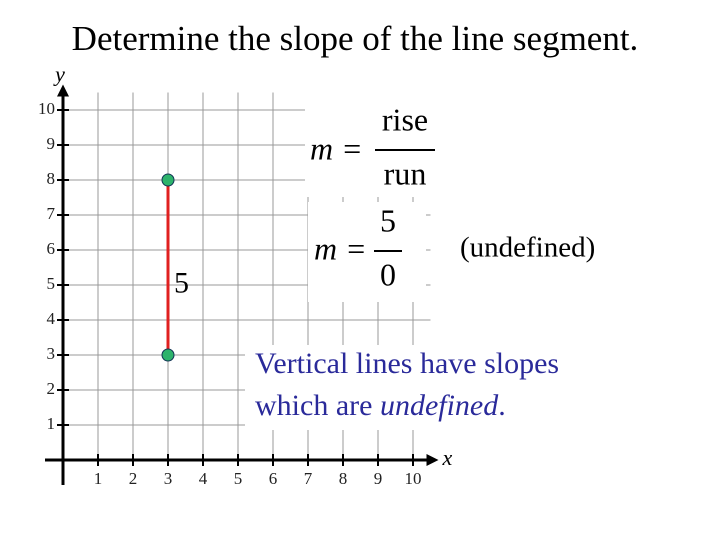 This screenshot has width=720, height=540. What do you see at coordinates (447, 457) in the screenshot?
I see `x-axis-label: x` at bounding box center [447, 457].